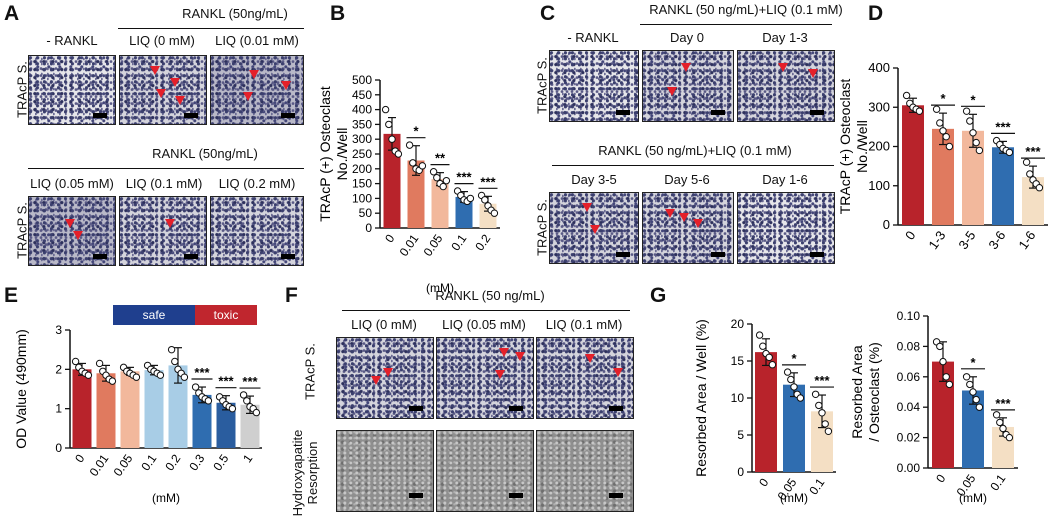 This screenshot has height=518, width=1059. What do you see at coordinates (687, 179) in the screenshot?
I see `panel-c-cond-5: Day 5-6` at bounding box center [687, 179].